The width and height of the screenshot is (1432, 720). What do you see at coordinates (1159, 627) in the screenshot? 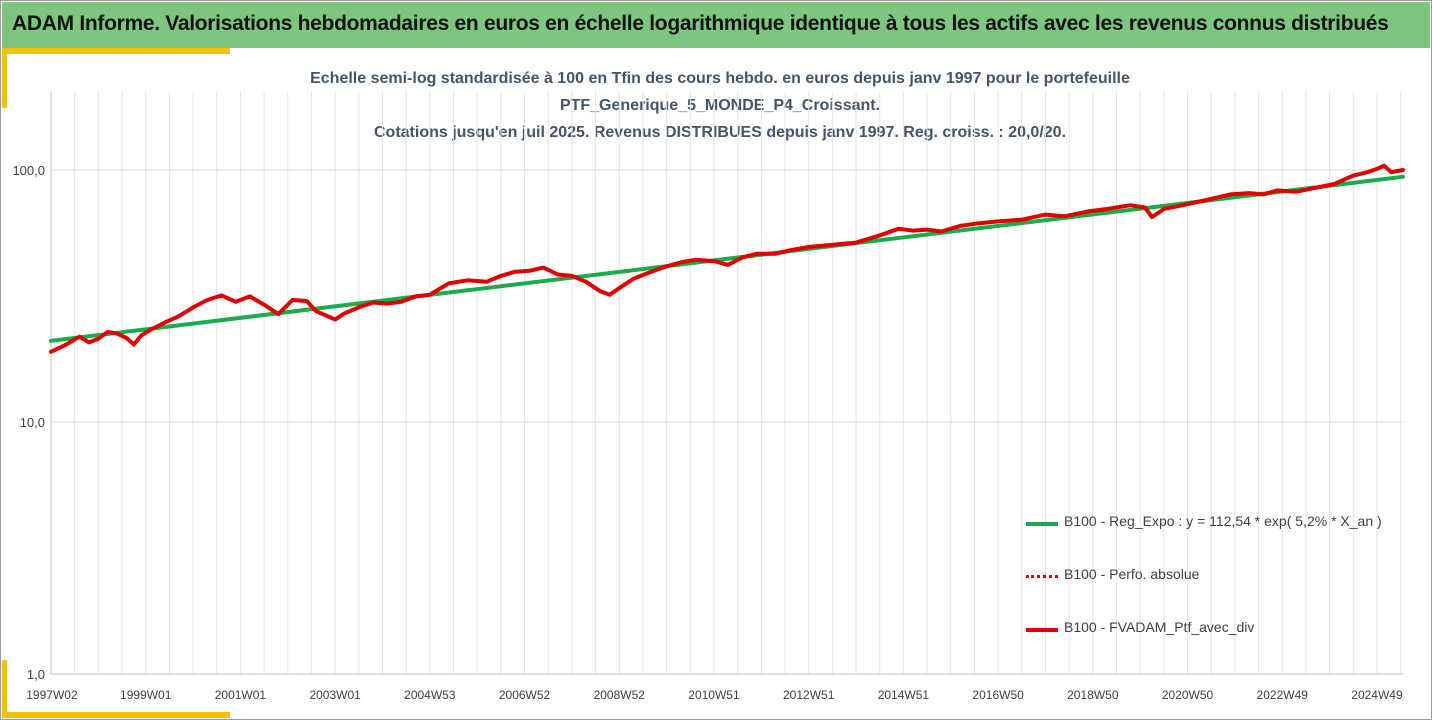
I see `legend-label-portfolio: B100 - FVADAM_Ptf_avec_div` at bounding box center [1159, 627].